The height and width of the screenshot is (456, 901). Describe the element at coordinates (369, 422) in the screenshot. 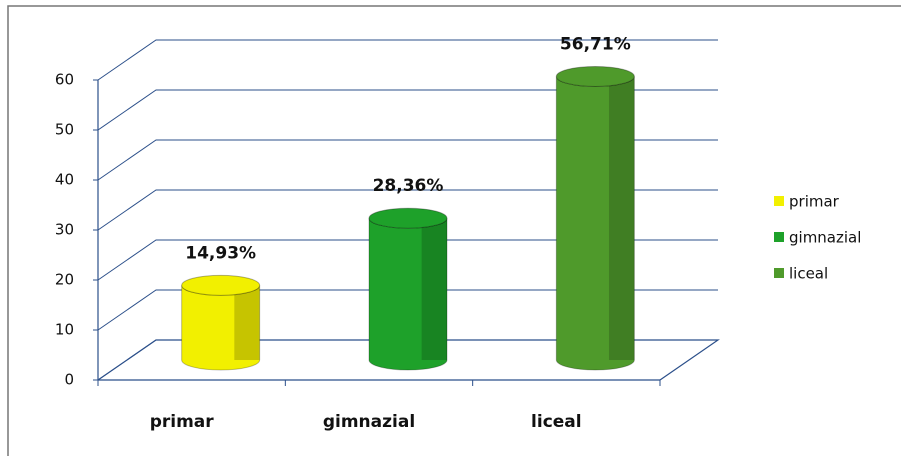

I see `x-tick-label: gimnazial` at that location.